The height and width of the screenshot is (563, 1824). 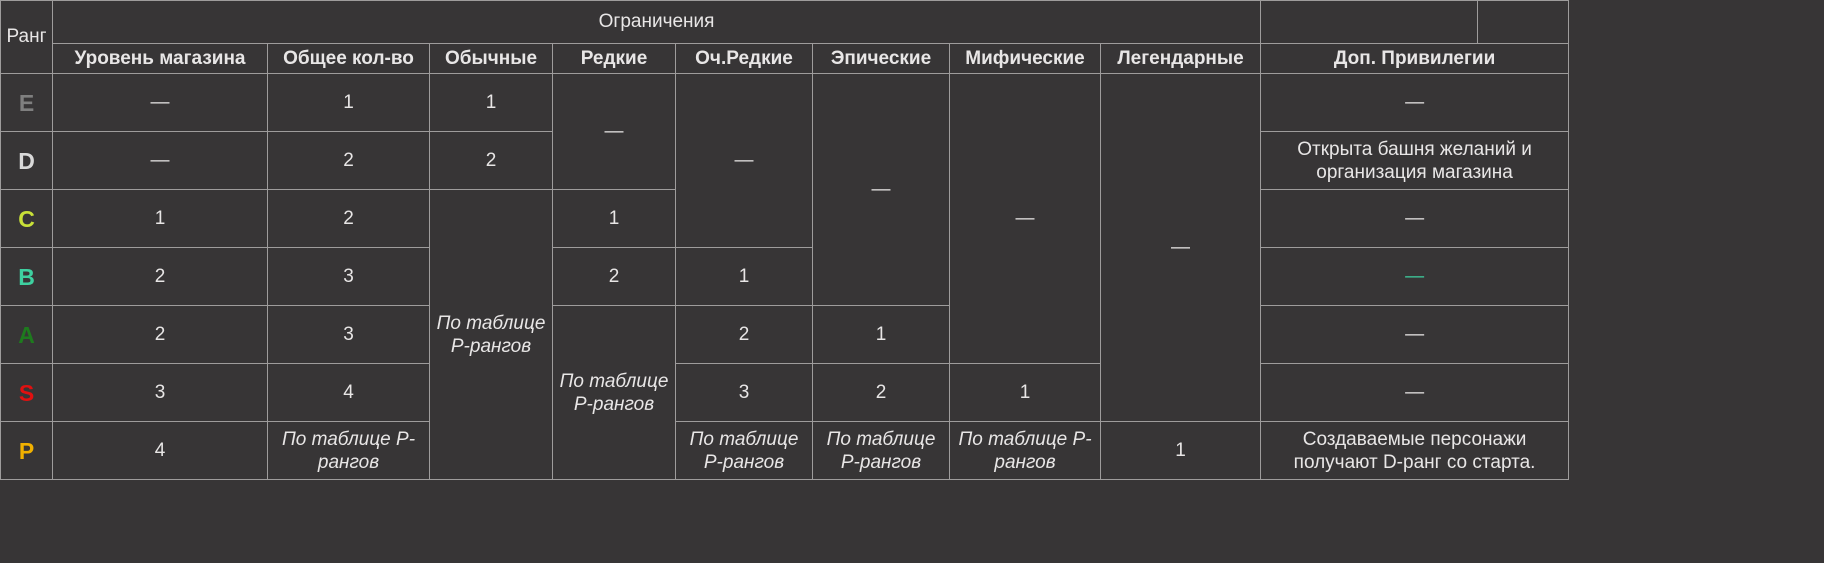 I want to click on priv-d-line2: организация магазина, so click(x=1414, y=172).